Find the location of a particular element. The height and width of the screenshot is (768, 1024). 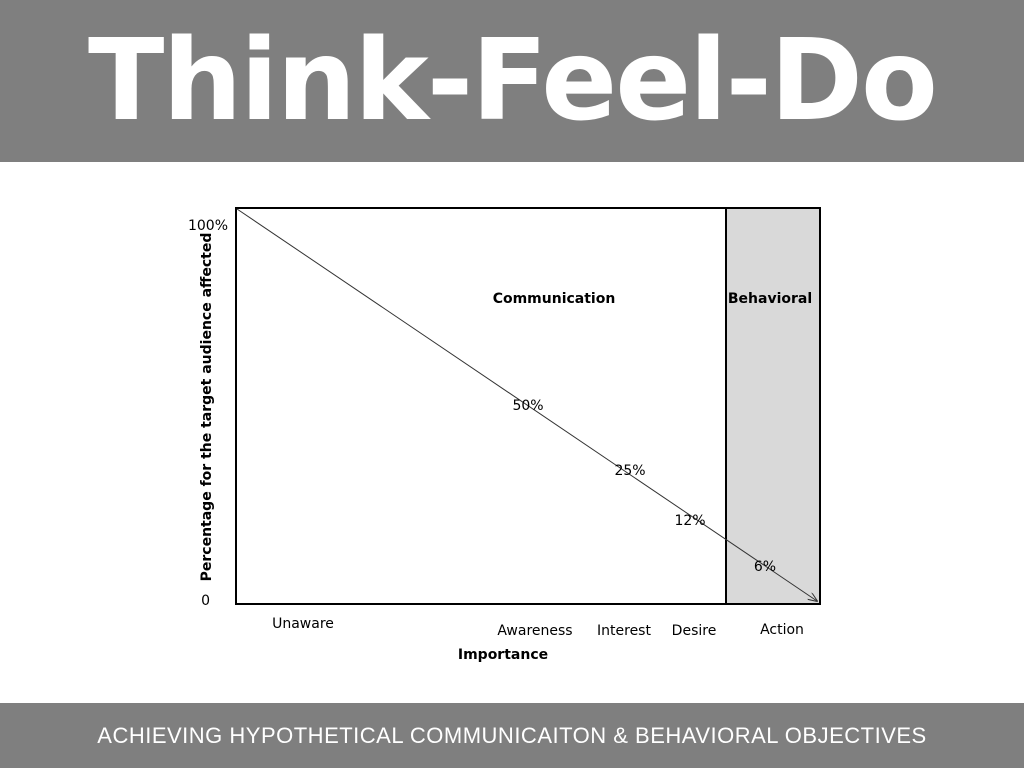

x-label: Desire is located at coordinates (694, 631).